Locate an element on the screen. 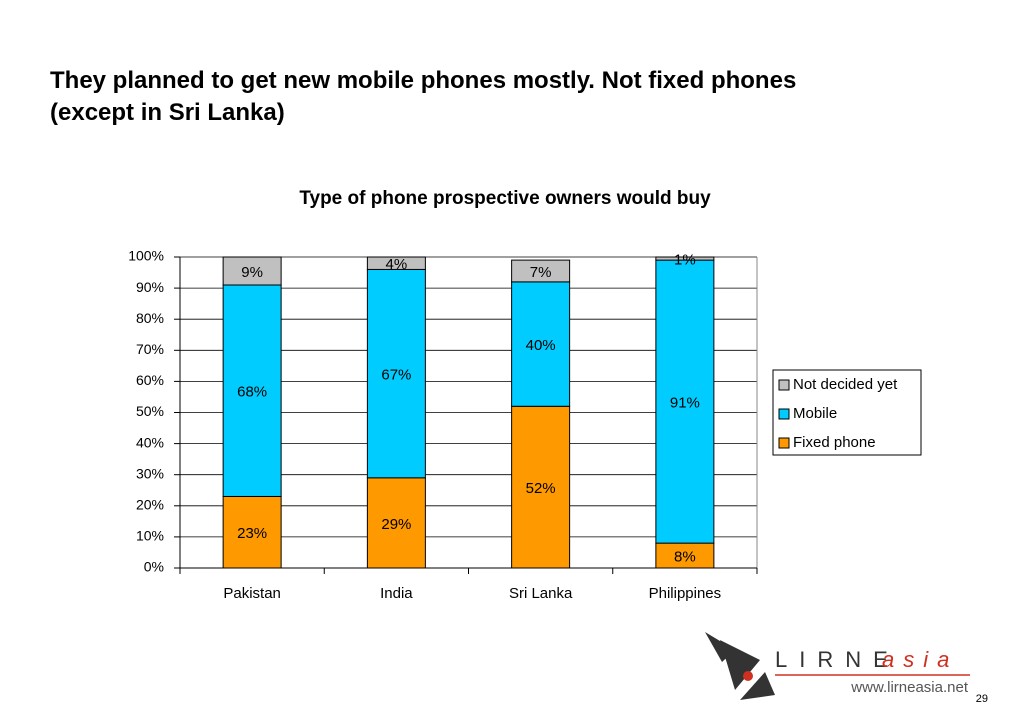 This screenshot has height=709, width=1024. x-tick-label: Sri Lanka is located at coordinates (541, 593).